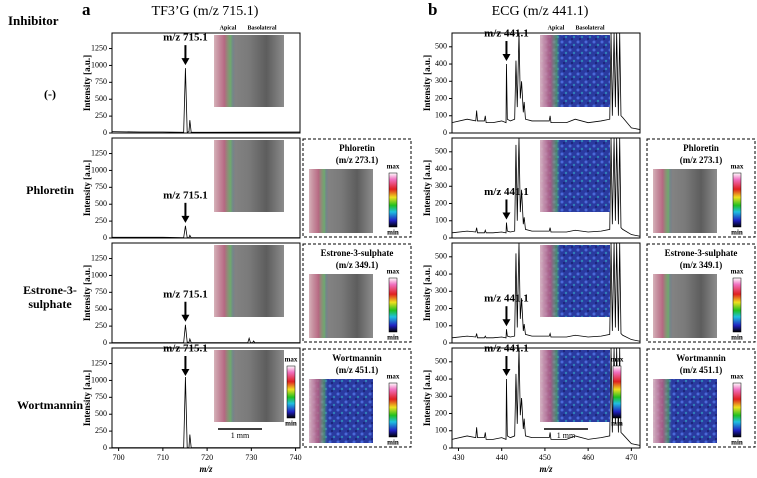 The width and height of the screenshot is (757, 478). I want to click on row-label: (-), so click(50, 94).